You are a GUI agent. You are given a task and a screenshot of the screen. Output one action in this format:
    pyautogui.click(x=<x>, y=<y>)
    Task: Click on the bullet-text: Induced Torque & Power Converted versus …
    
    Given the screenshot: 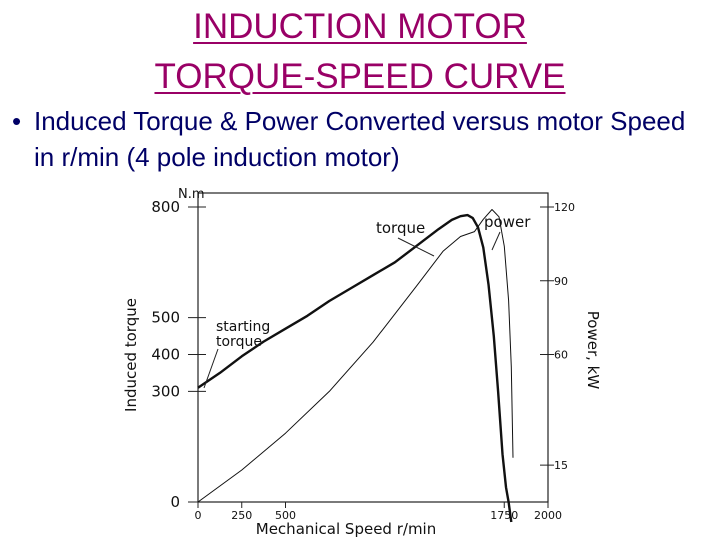 What is the action you would take?
    pyautogui.click(x=360, y=139)
    